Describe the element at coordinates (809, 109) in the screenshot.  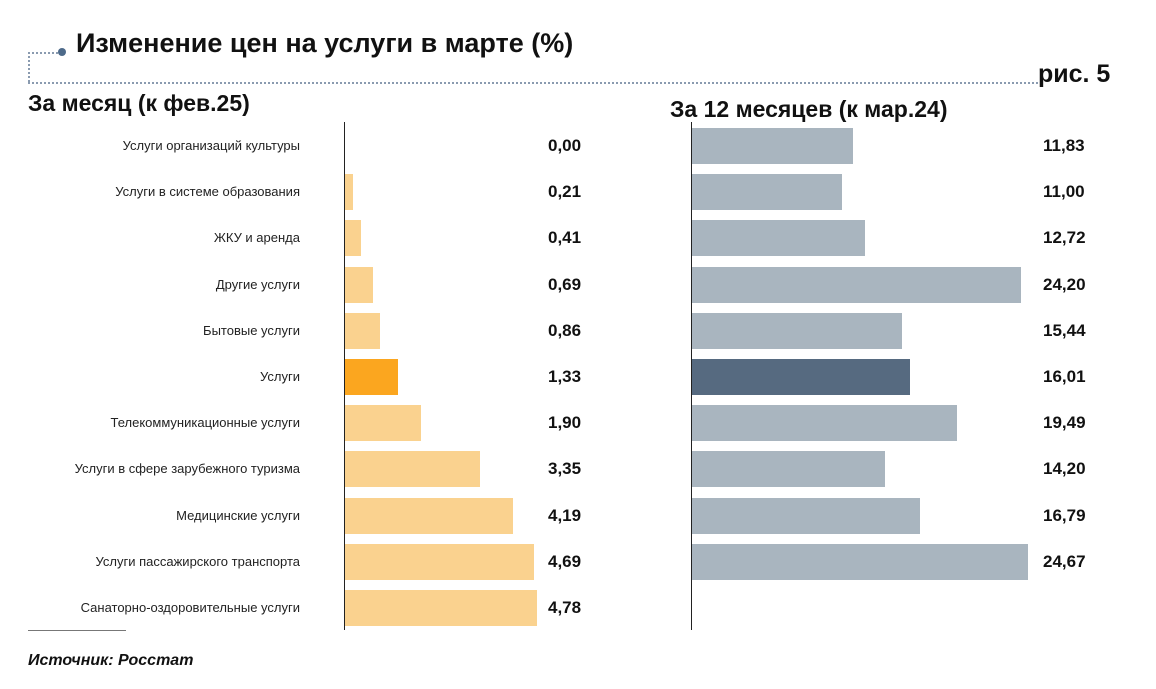
I see `right-panel-title: За 12 месяцев (к мар.24)` at that location.